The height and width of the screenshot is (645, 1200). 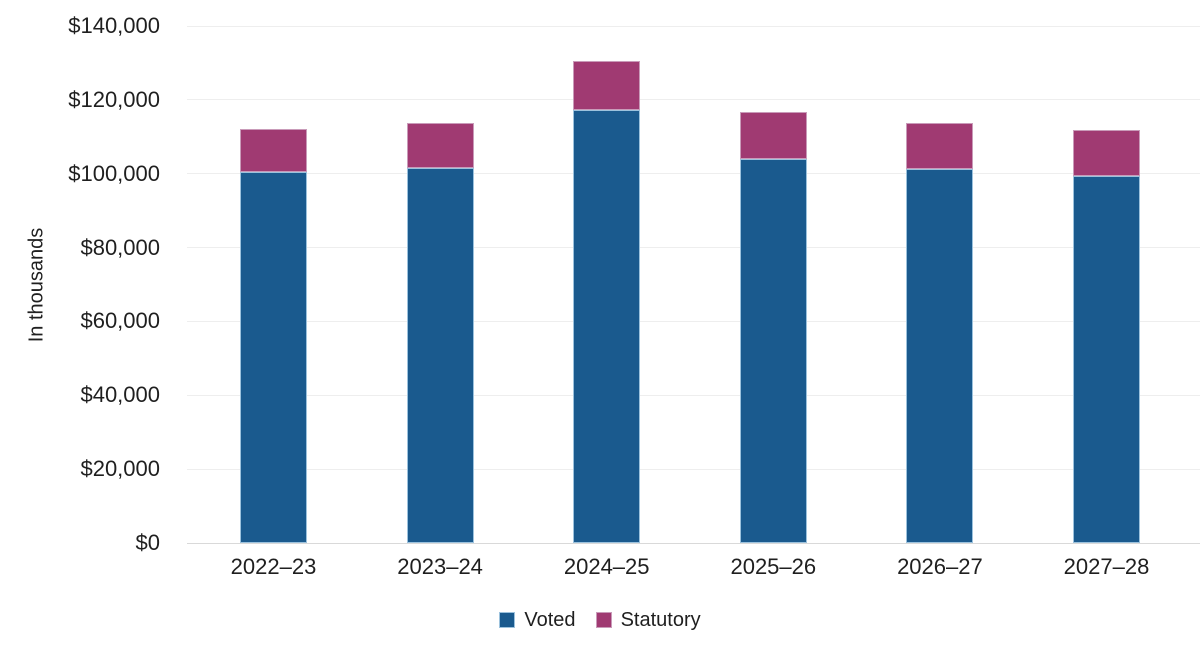 I want to click on y-tick-label: $120,000, so click(x=114, y=99).